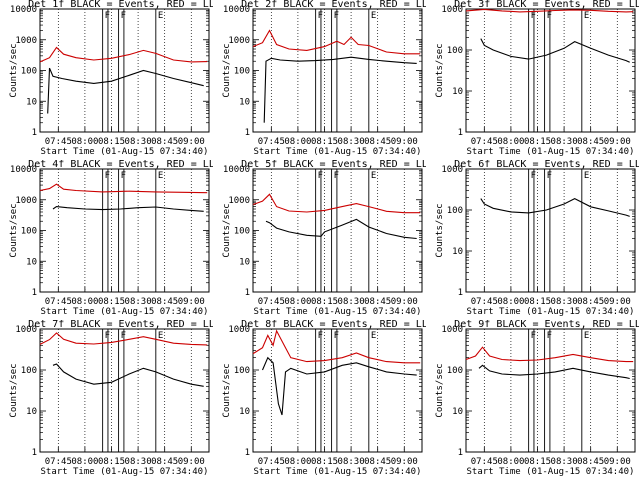 Image resolution: width=640 pixels, height=480 pixels. Describe the element at coordinates (333, 5) in the screenshot. I see `panel-title: Det 2f BLACK = Events, RED = LLD` at that location.